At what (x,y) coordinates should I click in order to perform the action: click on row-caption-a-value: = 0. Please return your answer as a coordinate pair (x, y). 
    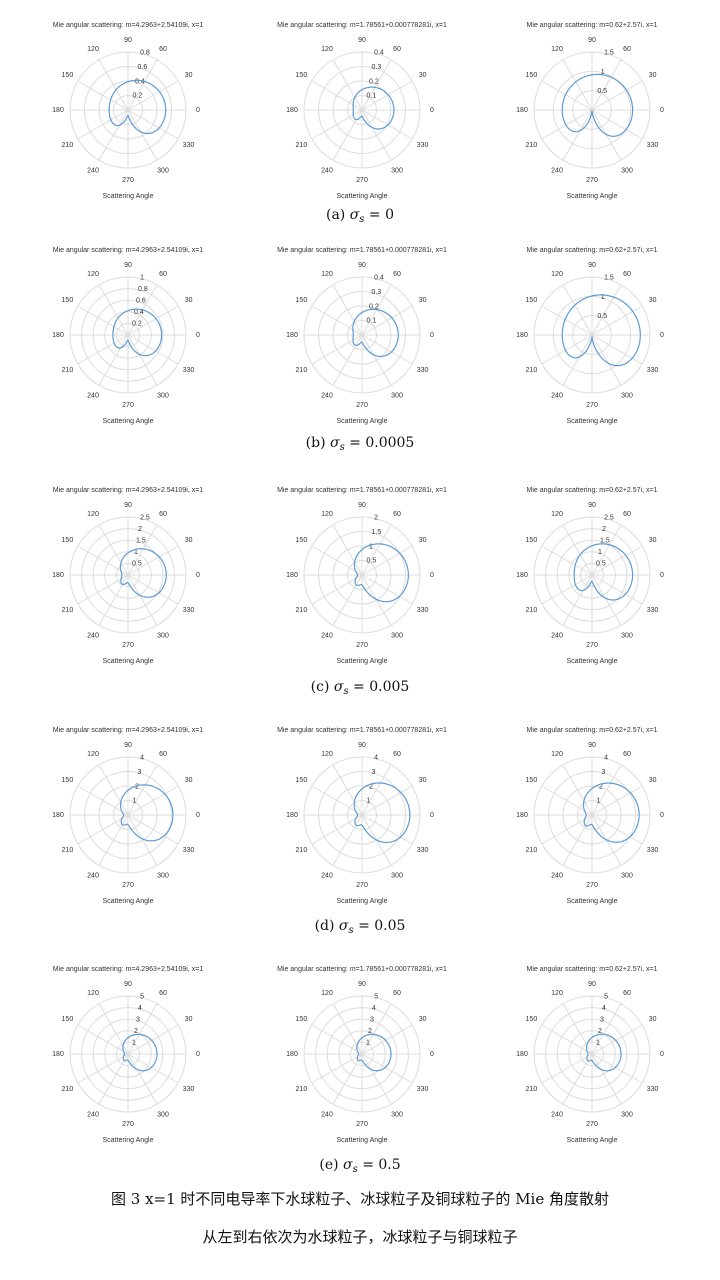
    Looking at the image, I should click on (381, 215).